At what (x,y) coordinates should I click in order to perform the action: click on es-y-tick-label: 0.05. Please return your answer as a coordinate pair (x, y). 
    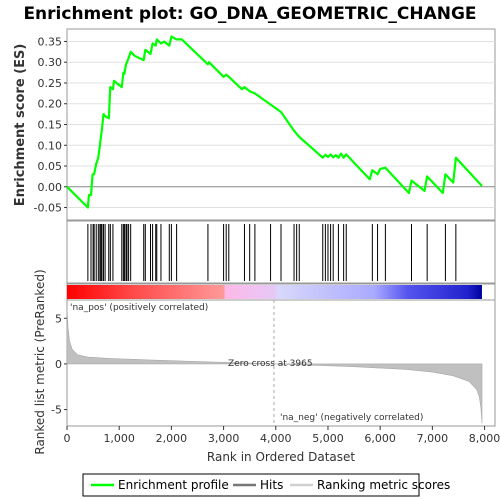
    Looking at the image, I should click on (50, 166).